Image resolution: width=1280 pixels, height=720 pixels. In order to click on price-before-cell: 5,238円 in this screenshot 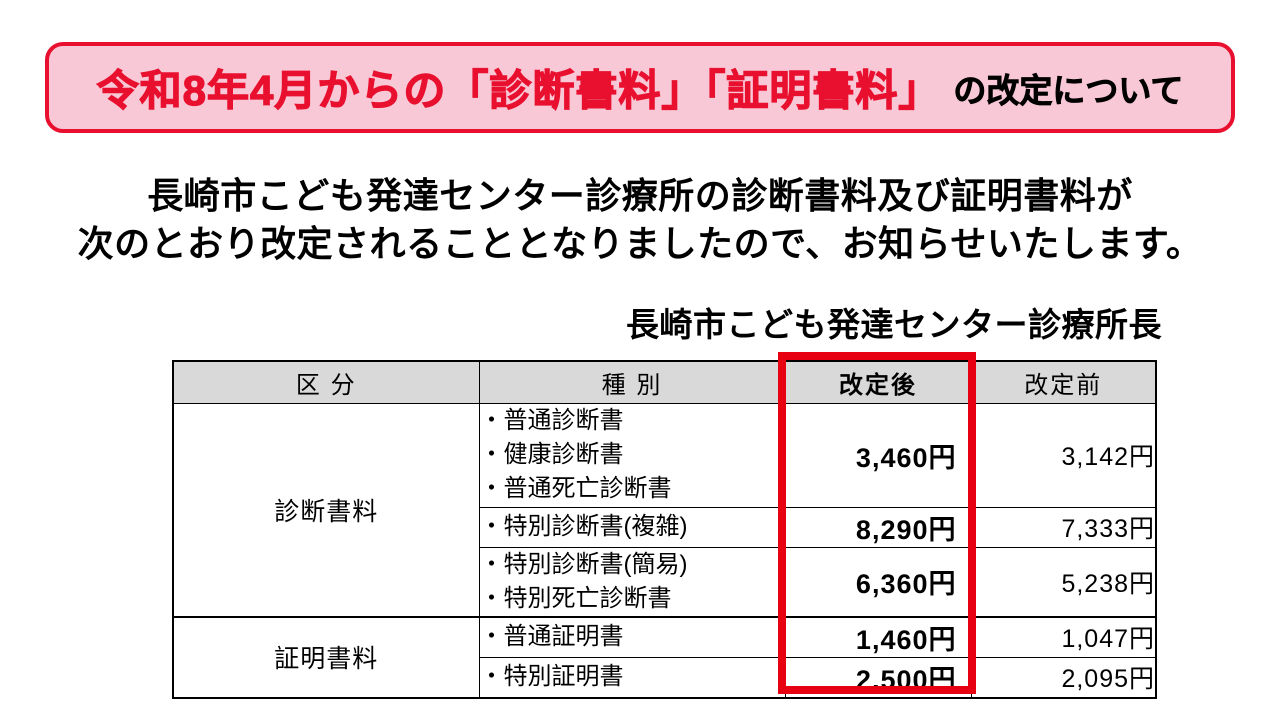, I will do `click(1063, 581)`.